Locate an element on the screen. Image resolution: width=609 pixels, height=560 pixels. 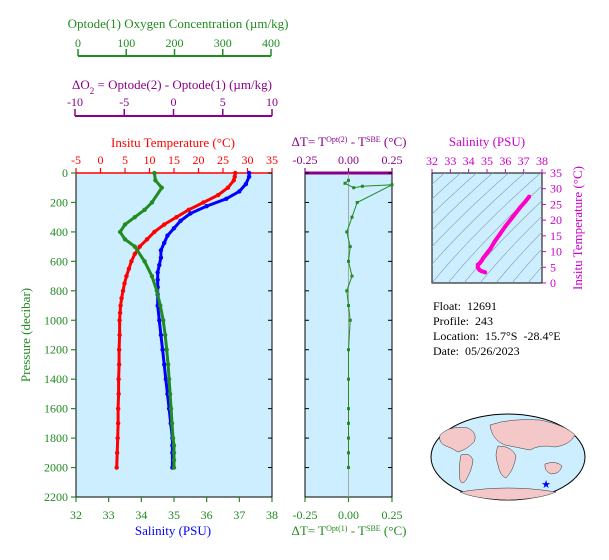
float-location: Location: 15.7°S -28.4°E is located at coordinates (497, 336).